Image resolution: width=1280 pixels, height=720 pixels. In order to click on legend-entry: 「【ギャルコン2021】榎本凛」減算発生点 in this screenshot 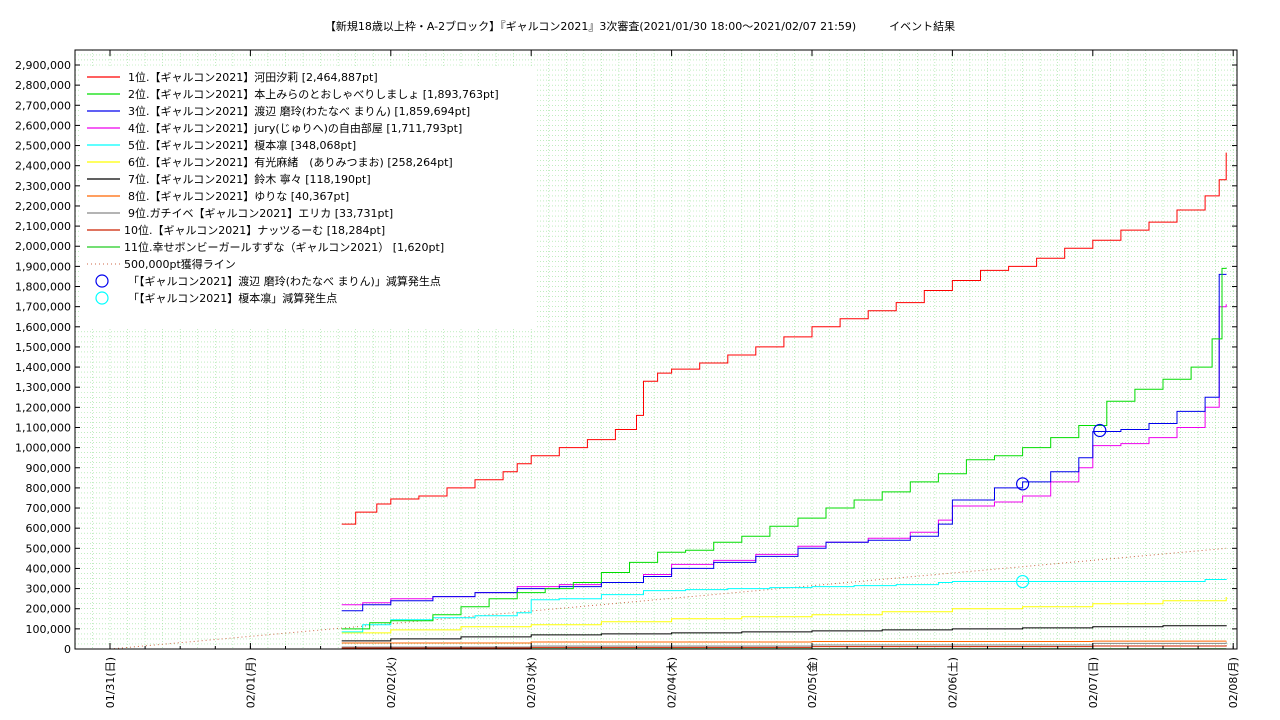, I will do `click(232, 298)`.